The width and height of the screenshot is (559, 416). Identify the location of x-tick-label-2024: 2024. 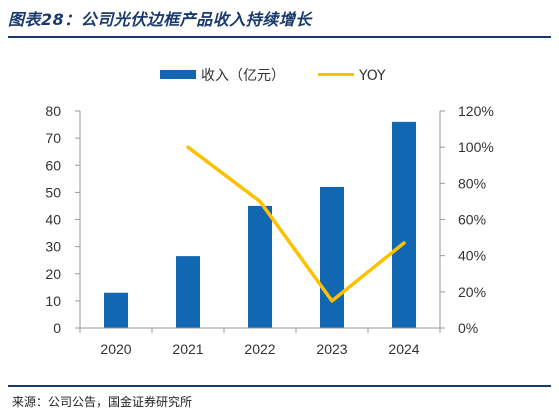
(403, 349).